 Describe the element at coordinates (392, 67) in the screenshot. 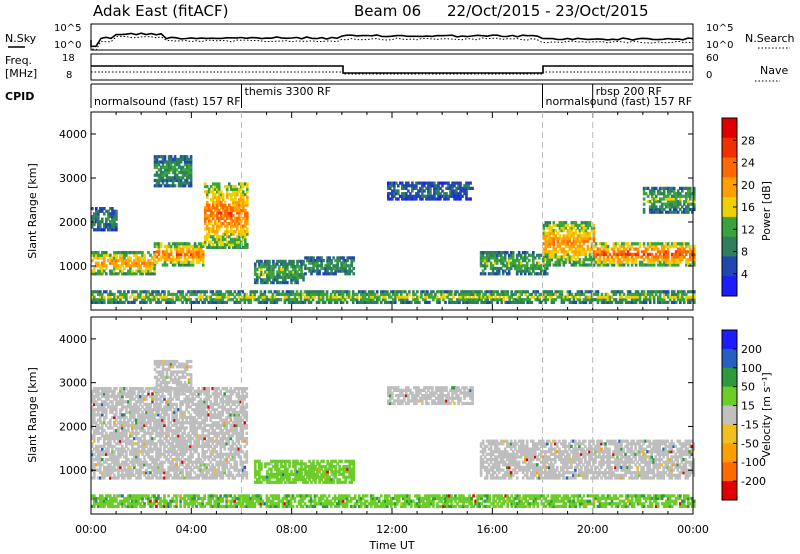

I see `freq-panel` at that location.